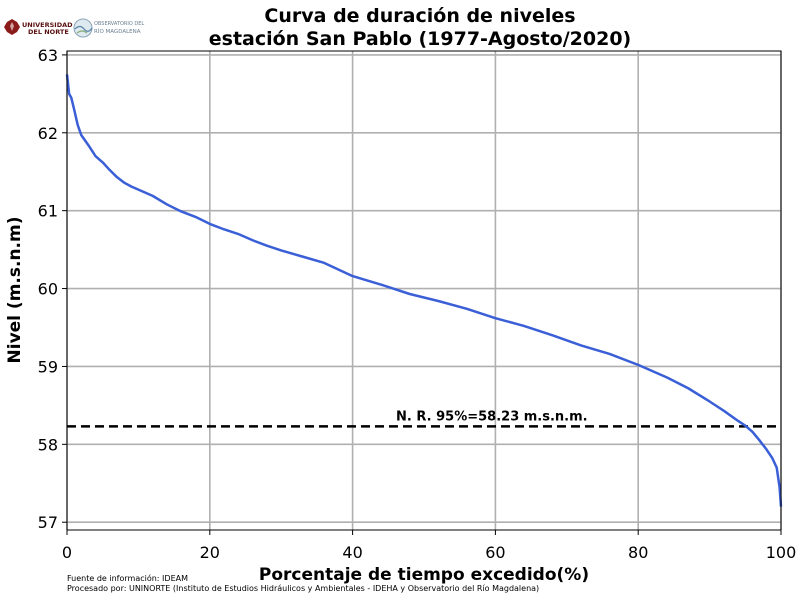  What do you see at coordinates (47, 25) in the screenshot?
I see `university-logo-line1: UNIVERSIDAD` at bounding box center [47, 25].